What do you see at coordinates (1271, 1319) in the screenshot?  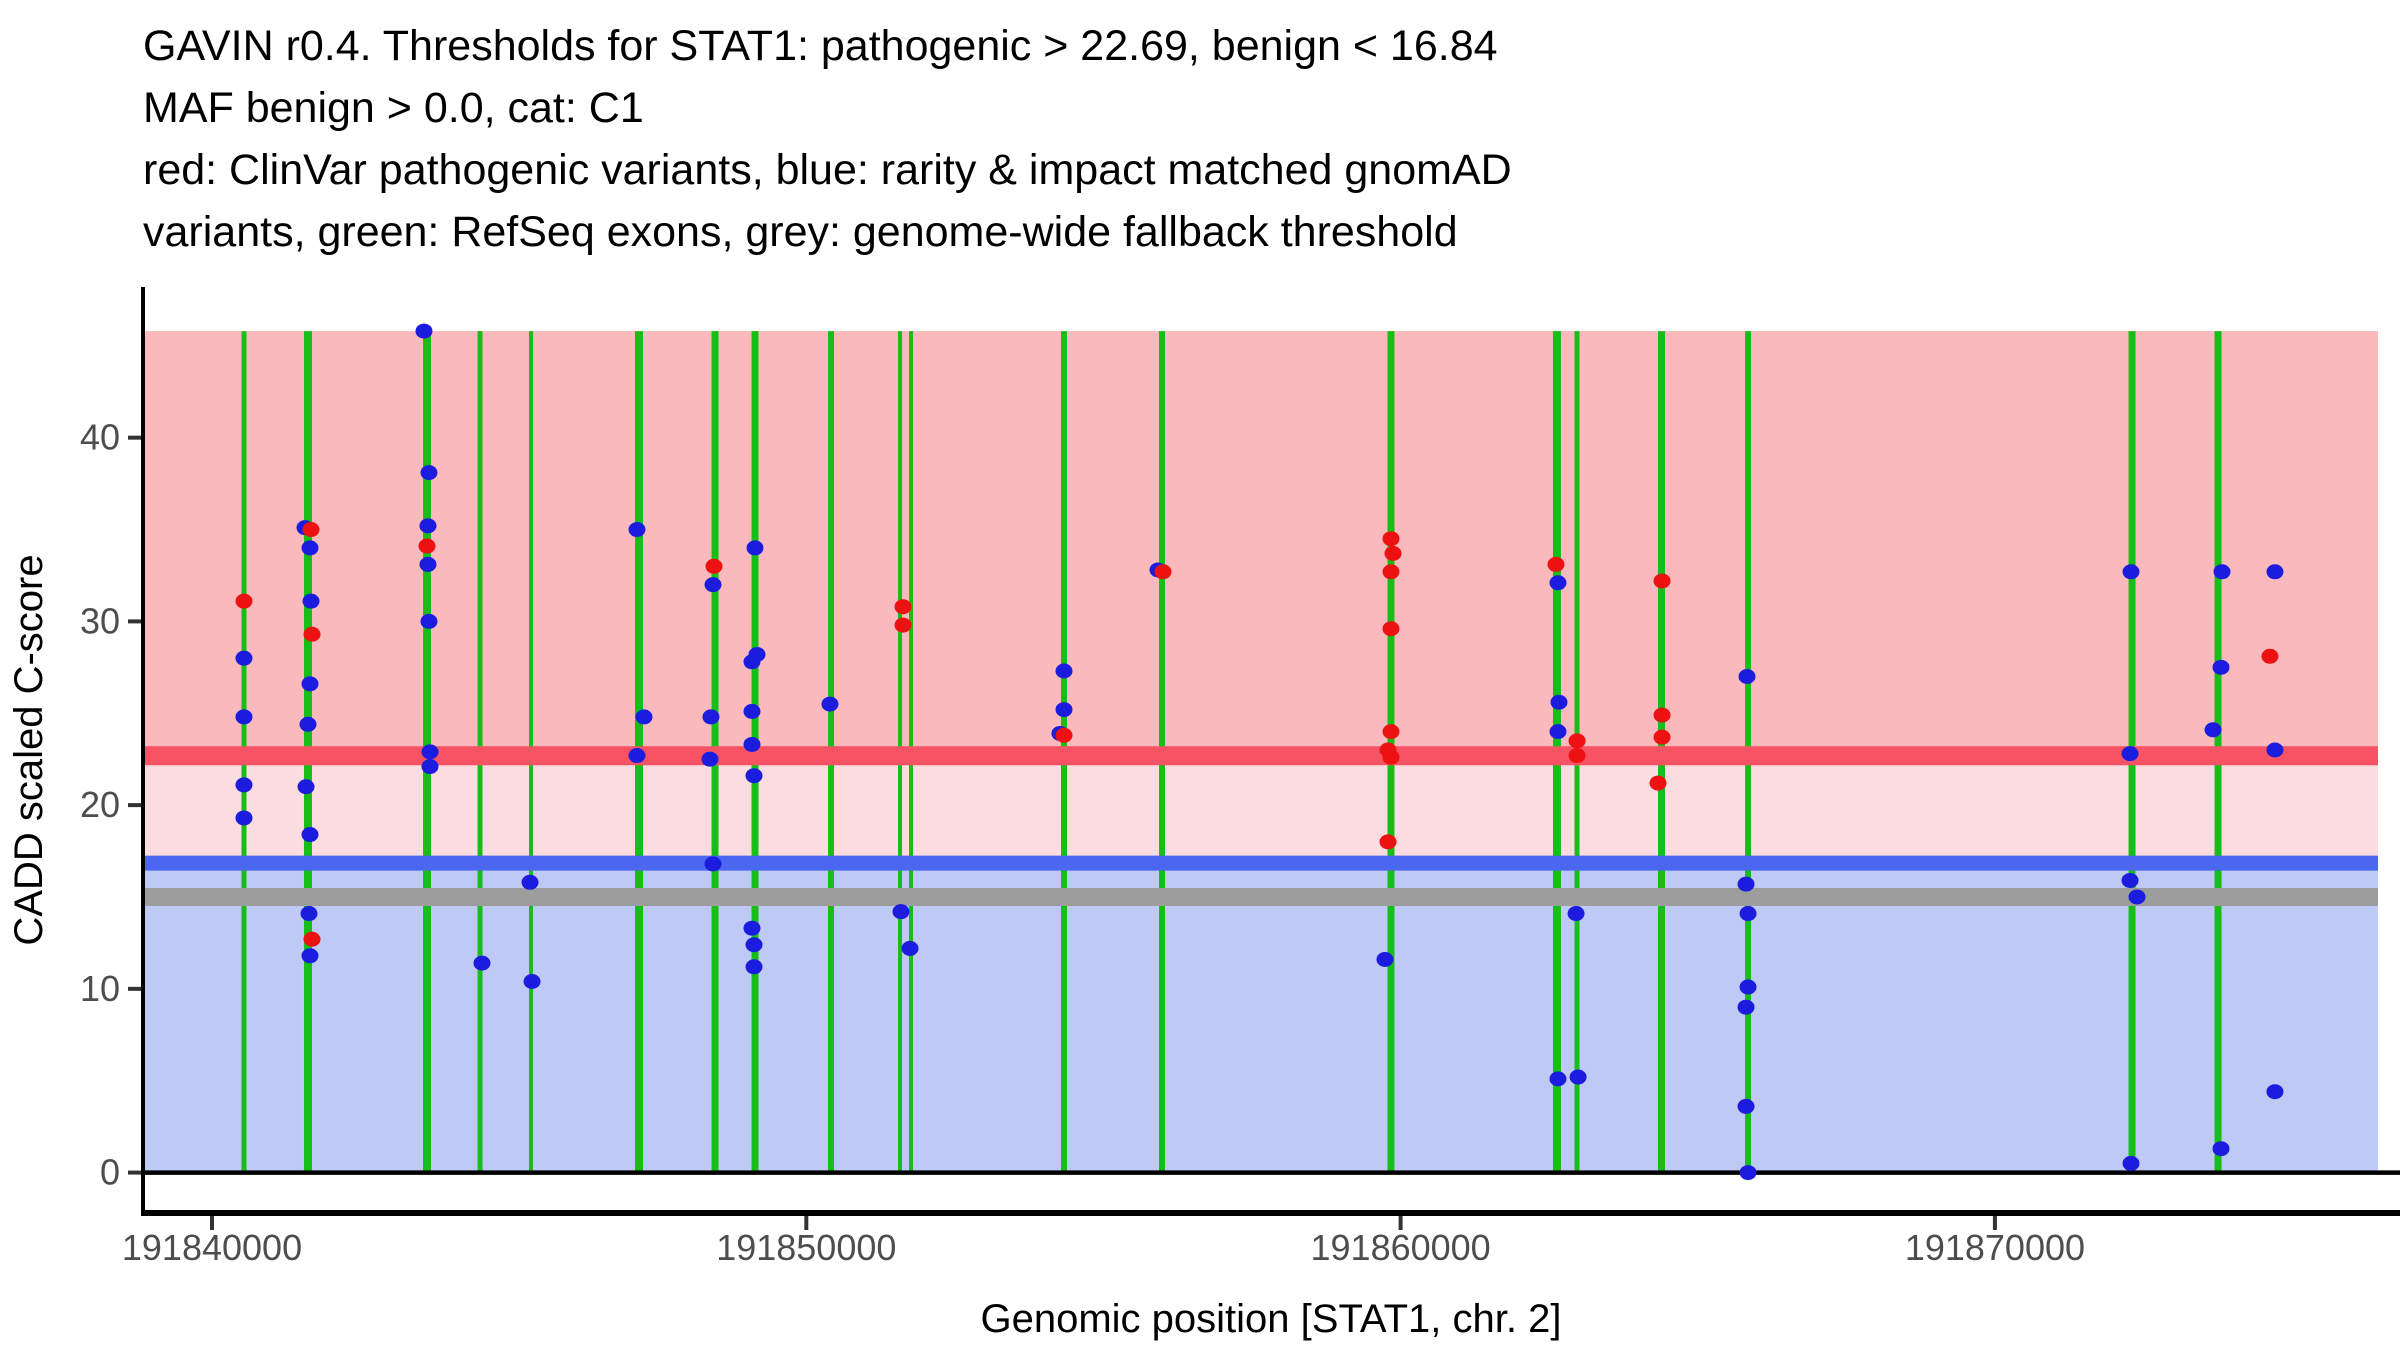 I see `x-axis-title: Genomic position [STAT1, chr. 2]` at bounding box center [1271, 1319].